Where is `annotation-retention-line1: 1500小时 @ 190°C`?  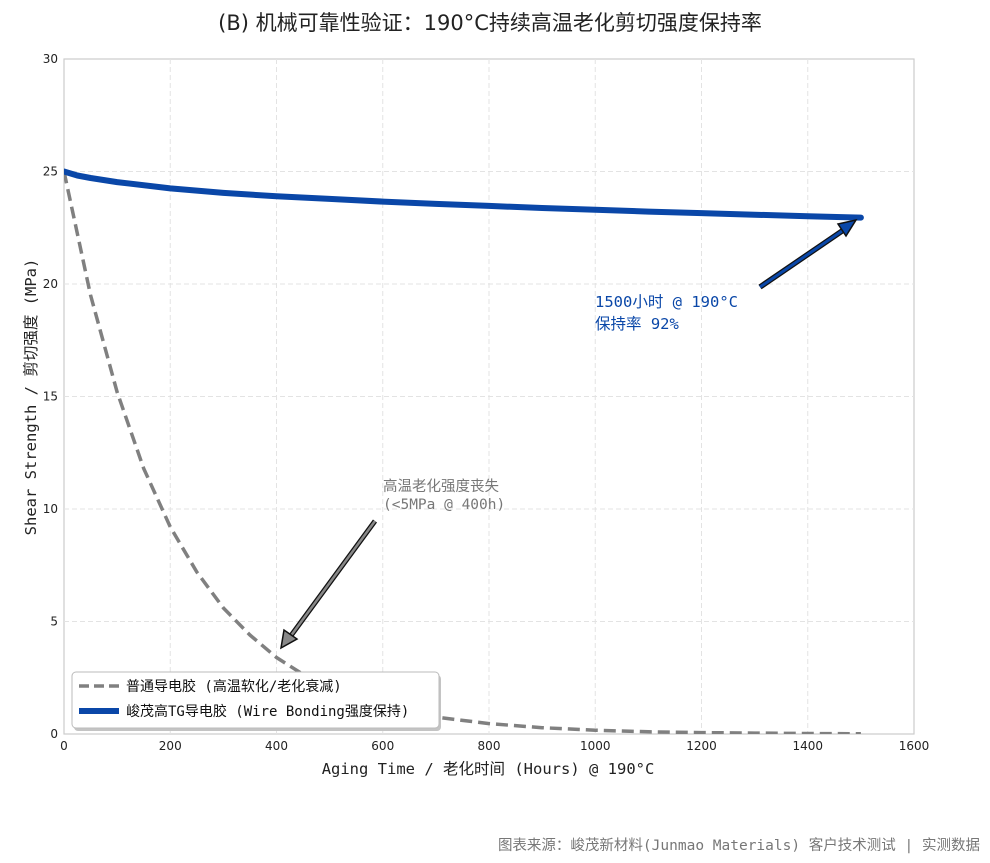 annotation-retention-line1: 1500小时 @ 190°C is located at coordinates (666, 302).